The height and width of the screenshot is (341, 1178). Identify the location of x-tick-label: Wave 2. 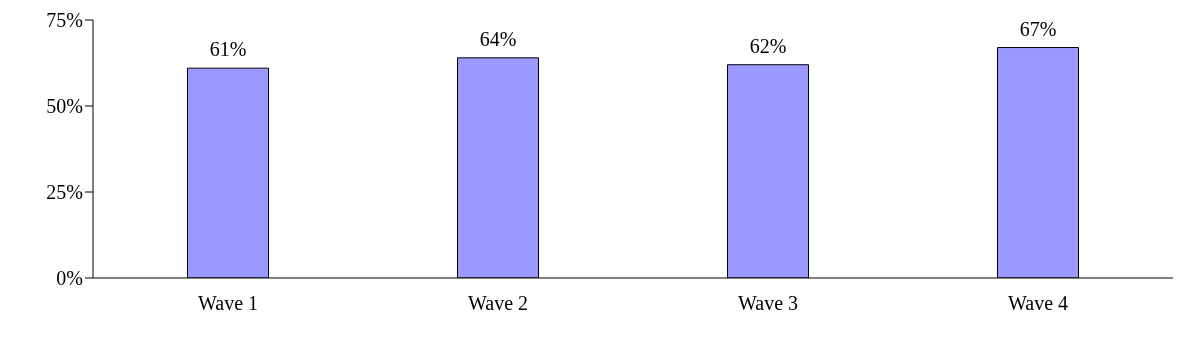
(498, 303).